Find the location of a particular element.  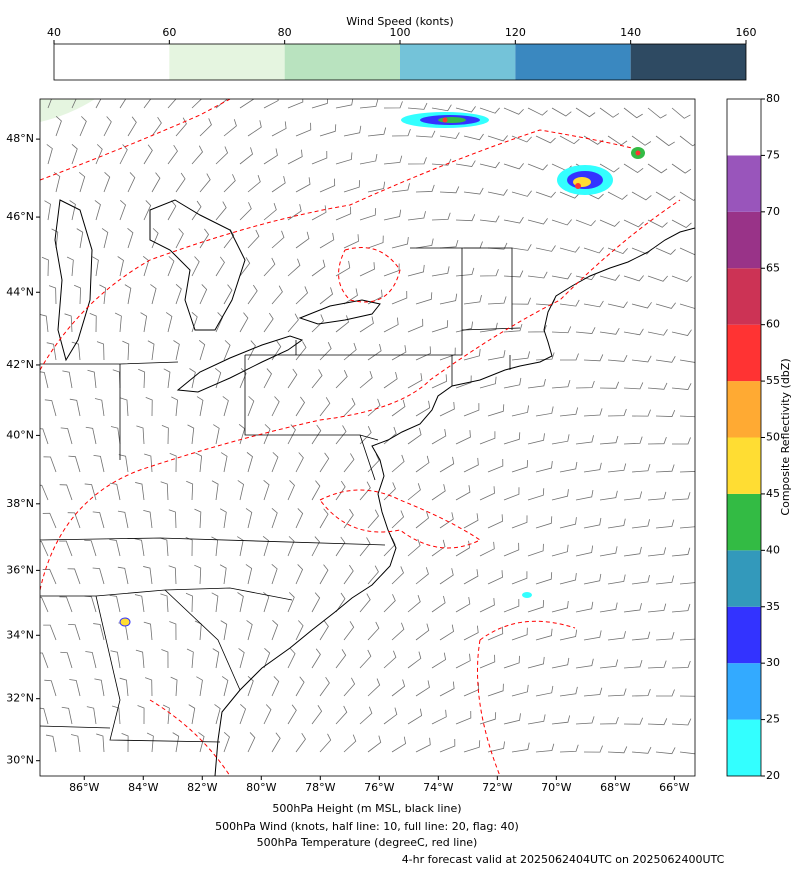

y-tick-label: 36°N is located at coordinates (20, 569).